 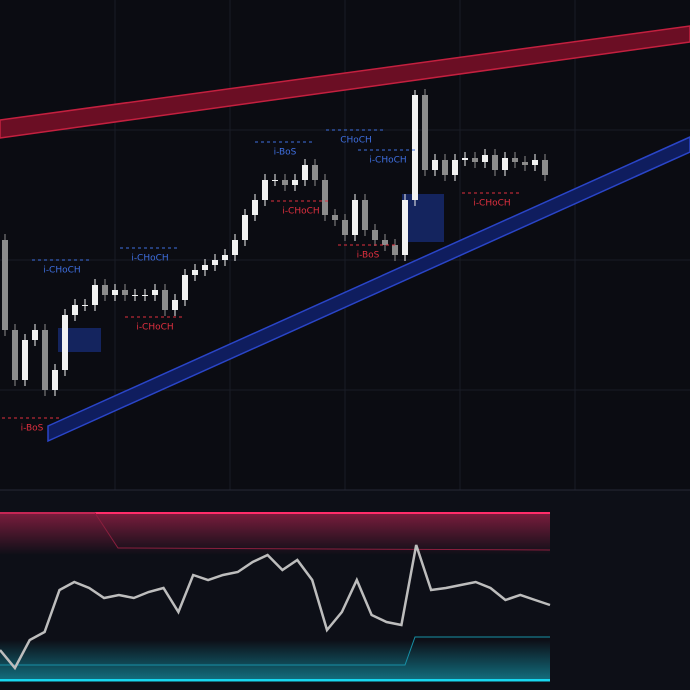 I want to click on upper-zone, so click(x=275, y=534).